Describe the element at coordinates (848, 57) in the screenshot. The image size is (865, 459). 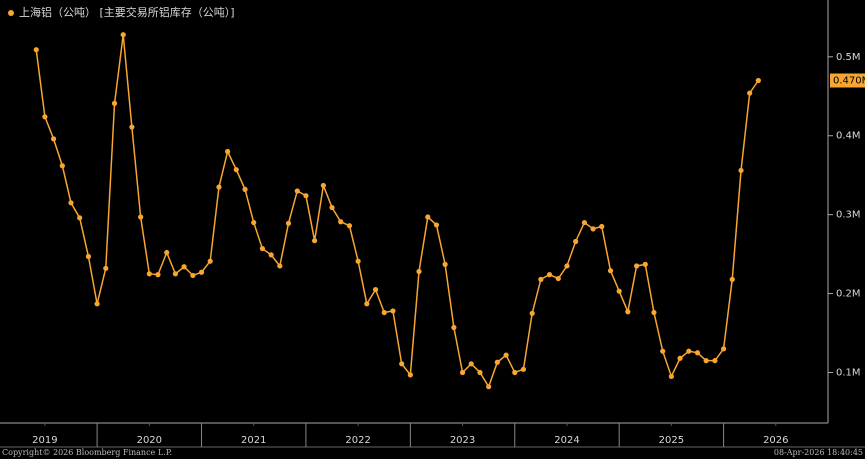
I see `y-tick-label: 0.5M` at that location.